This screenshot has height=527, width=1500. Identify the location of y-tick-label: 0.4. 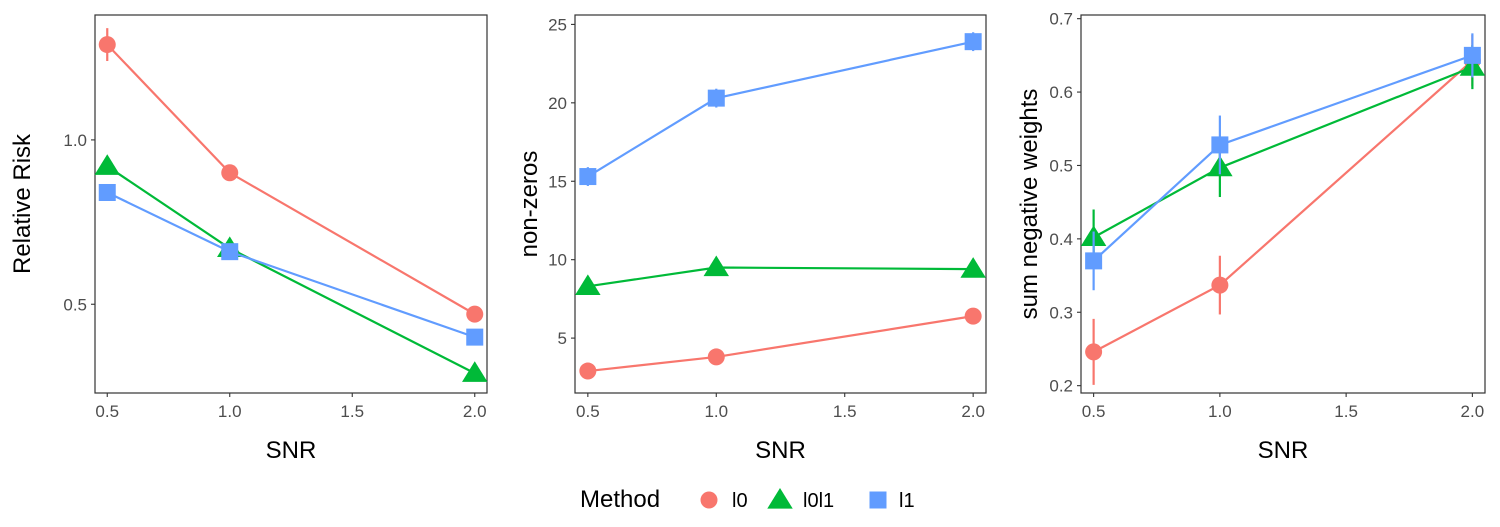
(1061, 239).